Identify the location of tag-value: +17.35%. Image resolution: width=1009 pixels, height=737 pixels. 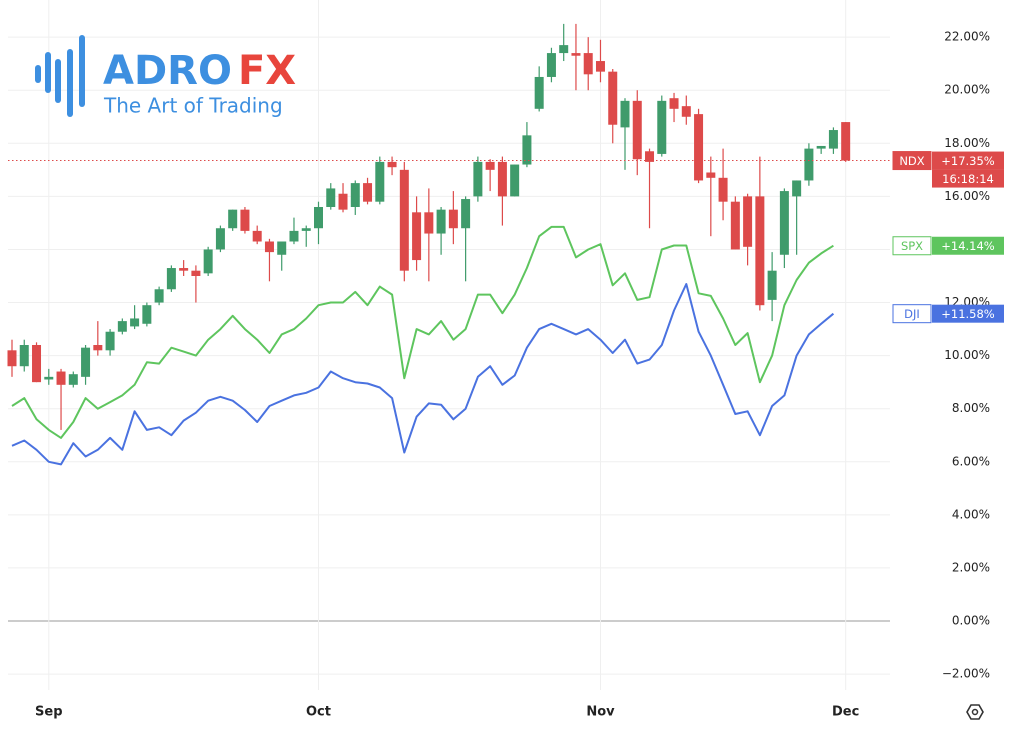
(968, 161).